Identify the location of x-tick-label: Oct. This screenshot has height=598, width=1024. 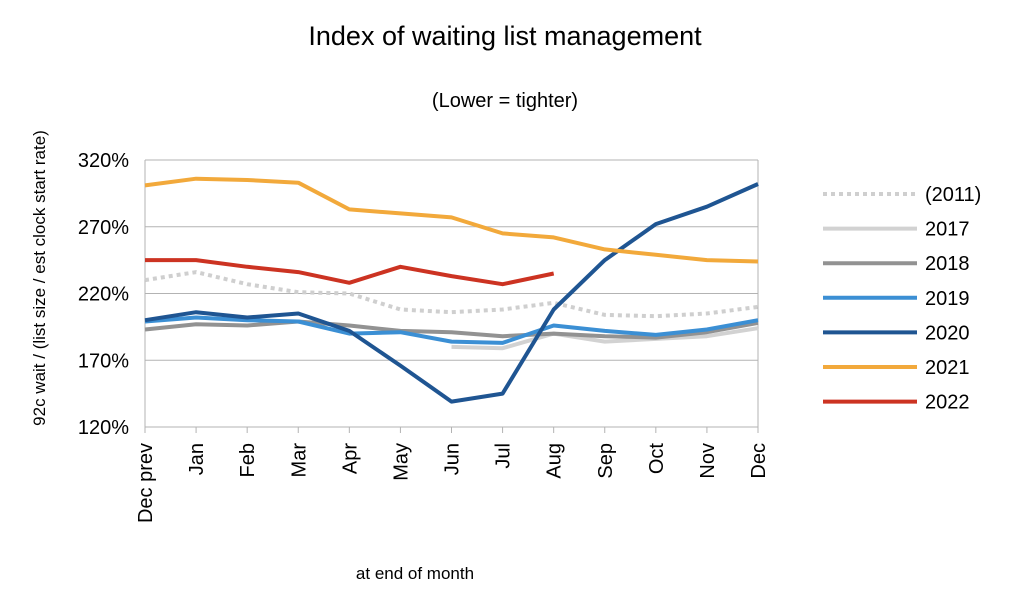
(657, 459).